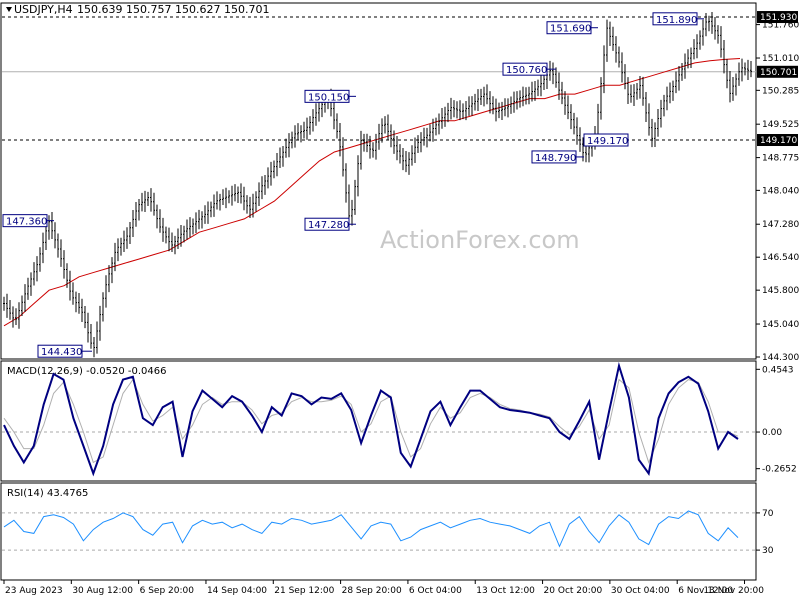  What do you see at coordinates (772, 433) in the screenshot?
I see `macd-tick-label: 0.00` at bounding box center [772, 433].